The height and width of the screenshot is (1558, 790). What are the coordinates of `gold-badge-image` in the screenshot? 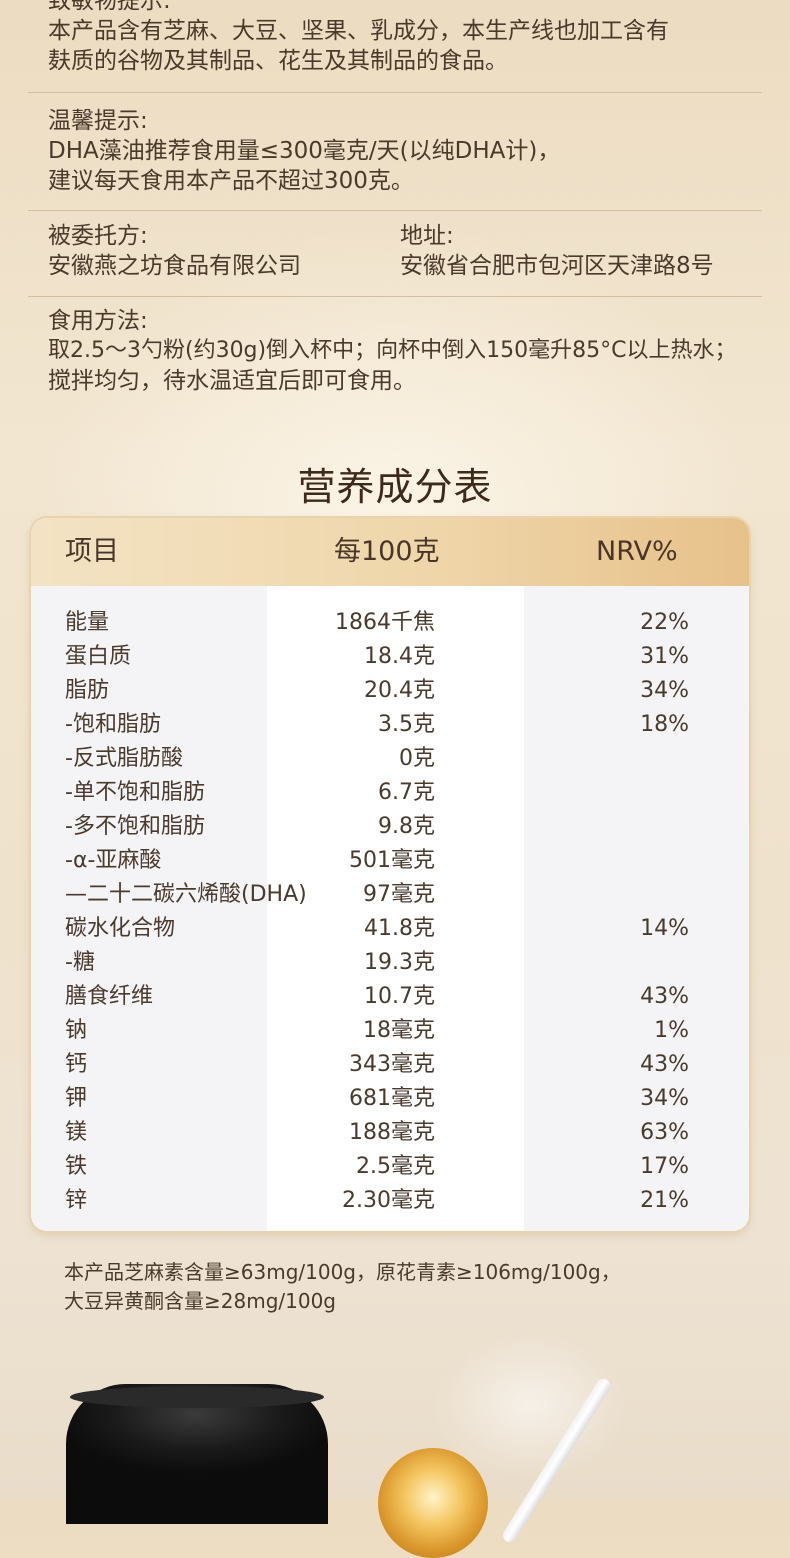 It's located at (433, 1503).